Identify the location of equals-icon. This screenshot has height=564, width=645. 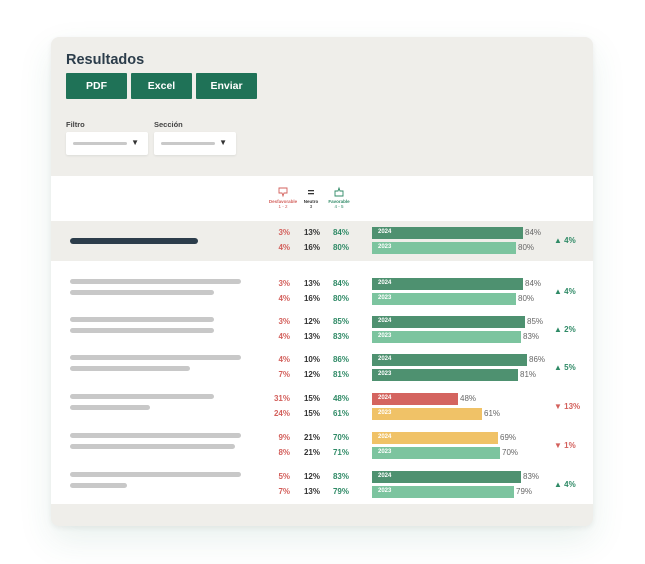
(311, 192).